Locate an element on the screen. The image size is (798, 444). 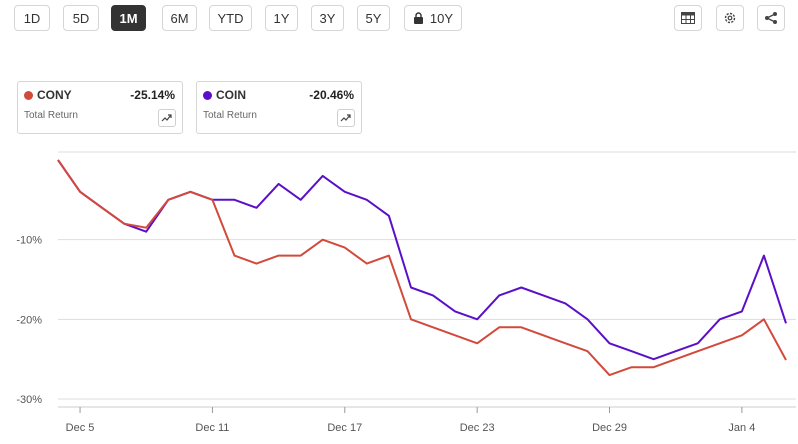
range-button-label: 1D is located at coordinates (32, 18).